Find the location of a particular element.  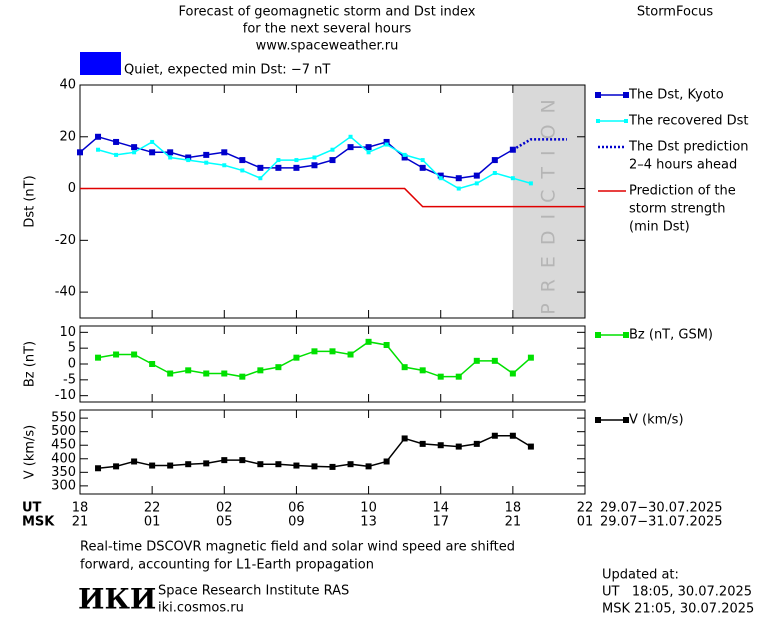

title-line: for the next several hours is located at coordinates (327, 29).